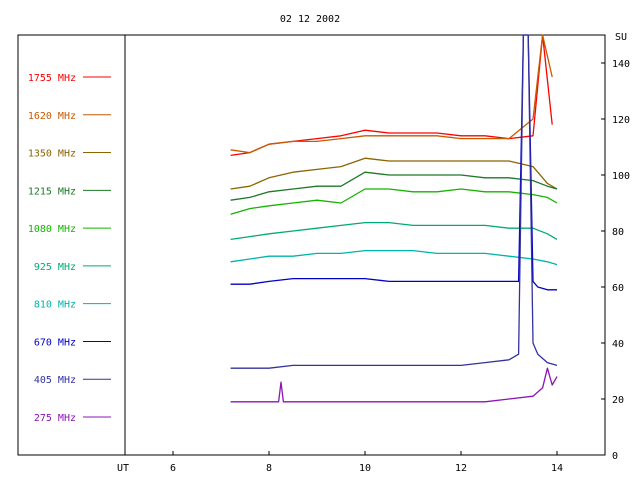 The image size is (640, 480). What do you see at coordinates (365, 468) in the screenshot?
I see `x-tick-label: 10` at bounding box center [365, 468].